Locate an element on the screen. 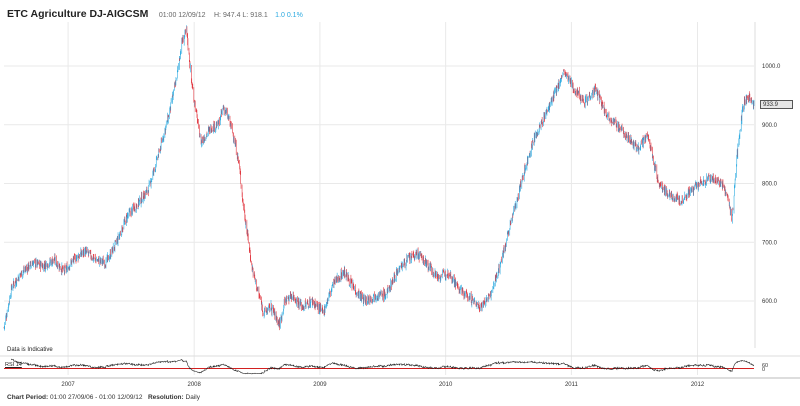 Image resolution: width=800 pixels, height=406 pixels. y-tick-label: 700.0 is located at coordinates (770, 243).